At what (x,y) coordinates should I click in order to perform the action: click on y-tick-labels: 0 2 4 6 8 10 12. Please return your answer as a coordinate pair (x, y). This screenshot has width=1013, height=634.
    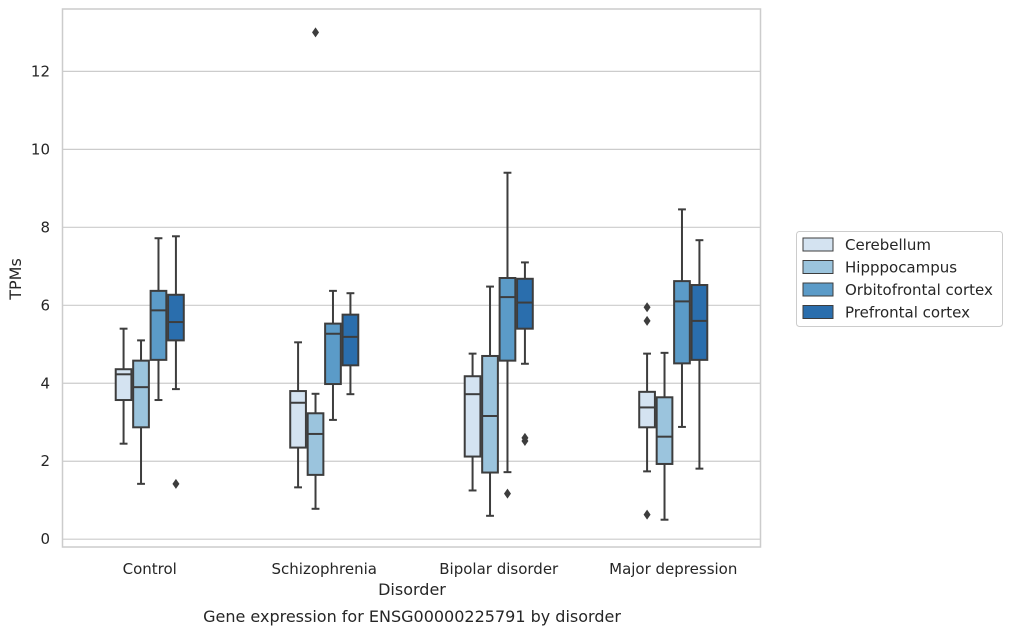
    Looking at the image, I should click on (40, 305).